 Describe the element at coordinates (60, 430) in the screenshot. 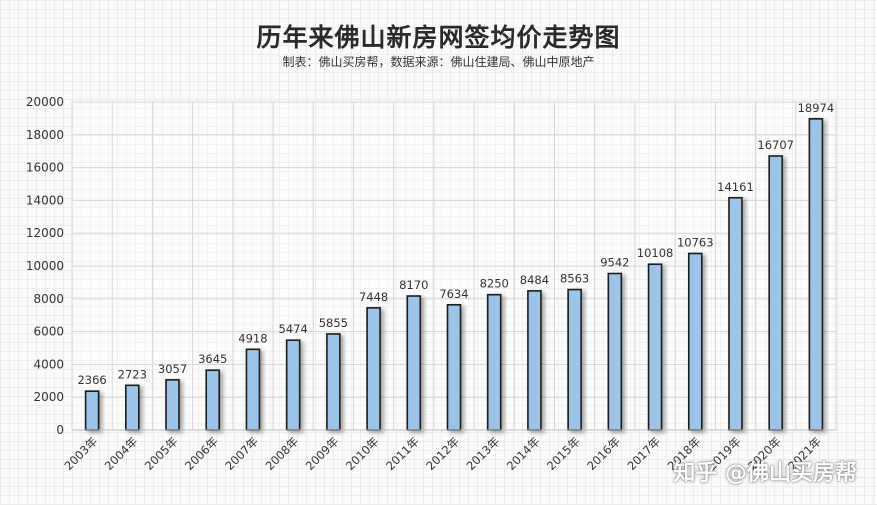

I see `y-tick-label: 0` at that location.